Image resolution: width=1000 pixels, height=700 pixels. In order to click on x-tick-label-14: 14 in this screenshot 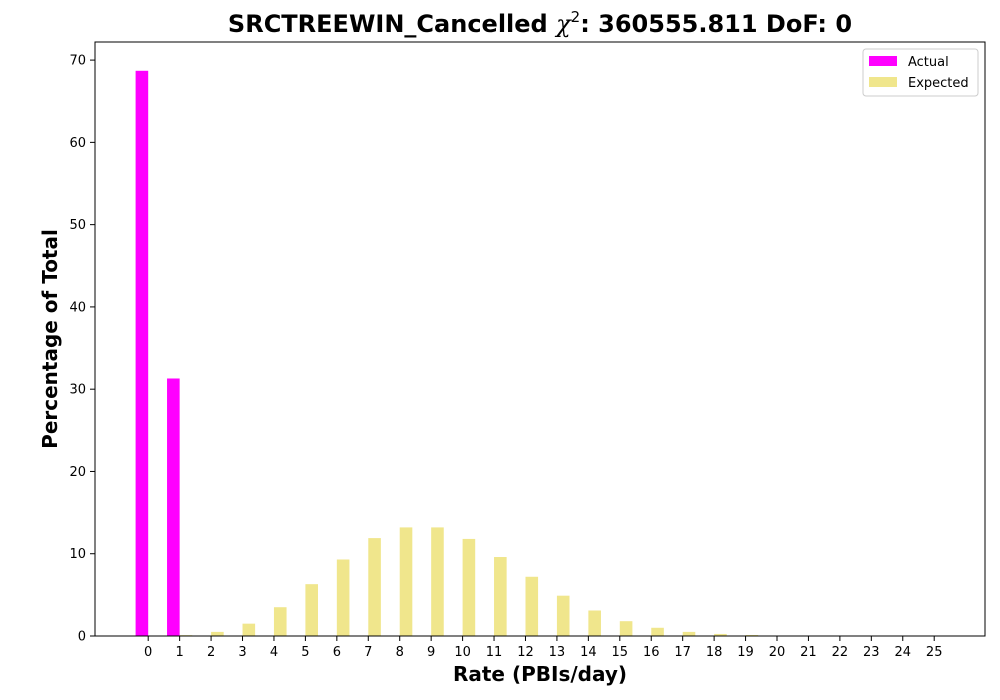, I will do `click(588, 652)`.